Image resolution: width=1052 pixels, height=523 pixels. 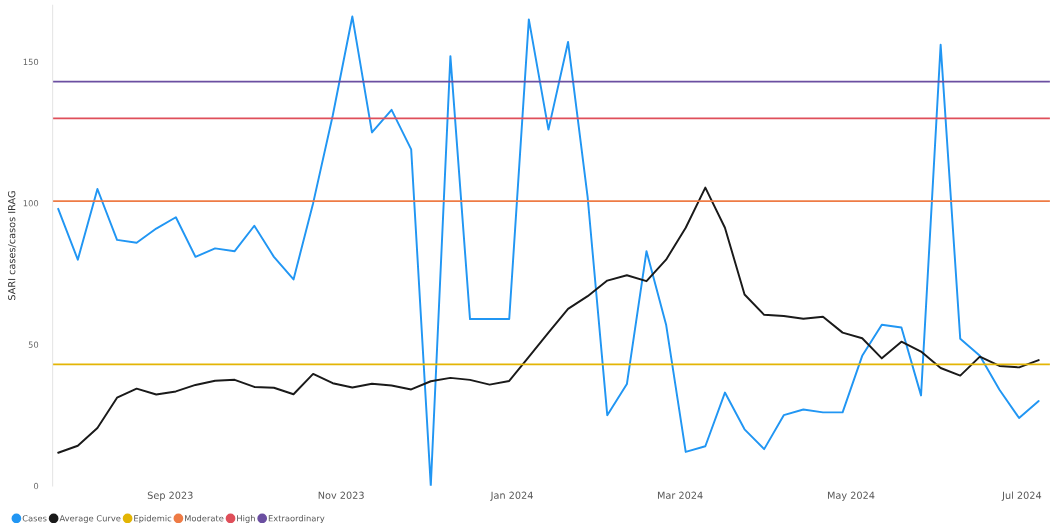 I want to click on x-tick-label: Sep 2023, so click(x=170, y=496).